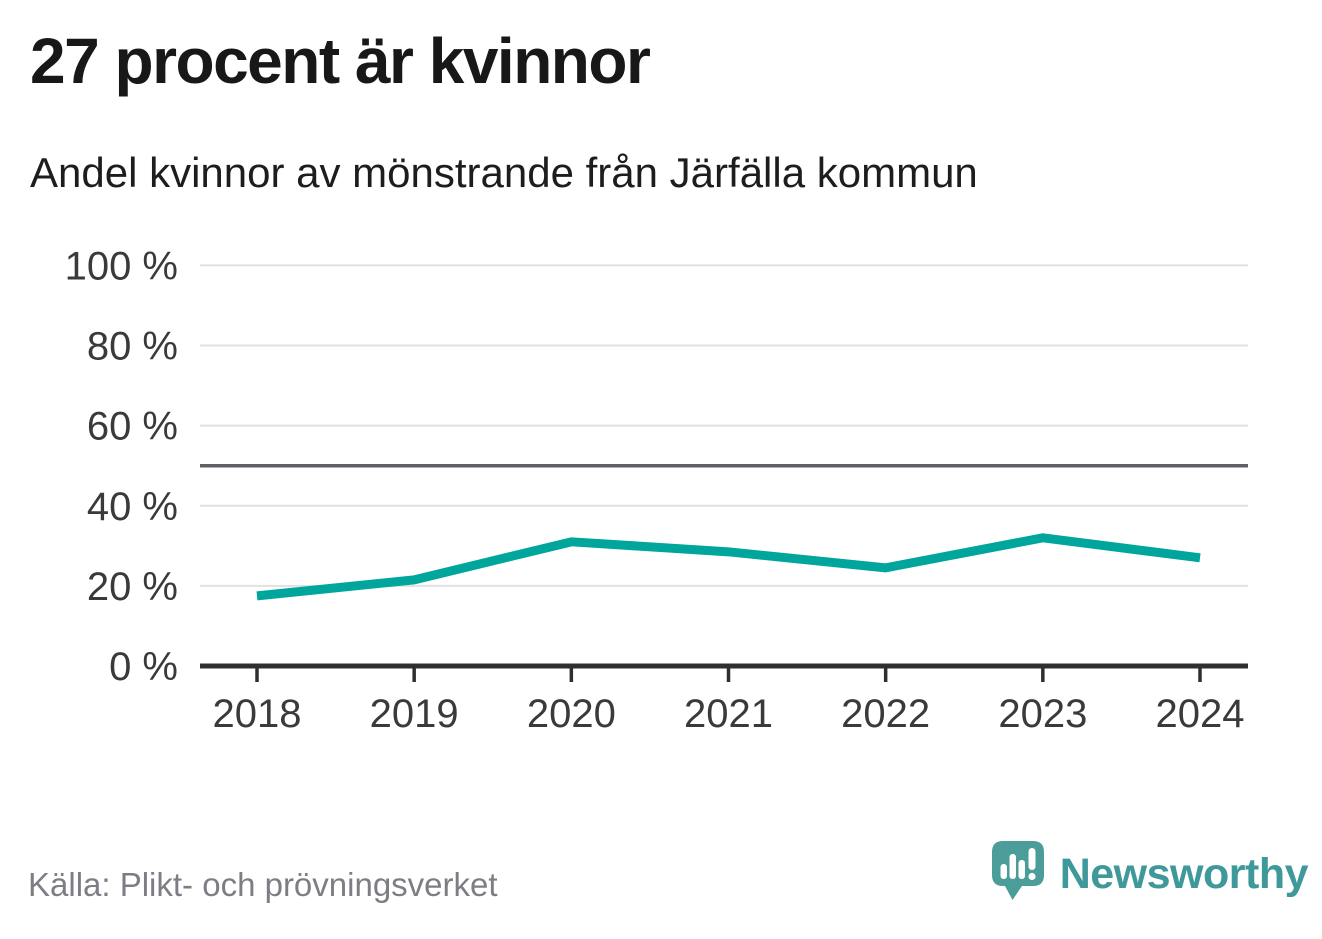 Image resolution: width=1322 pixels, height=939 pixels. I want to click on y-tick-label: 80 %, so click(132, 347).